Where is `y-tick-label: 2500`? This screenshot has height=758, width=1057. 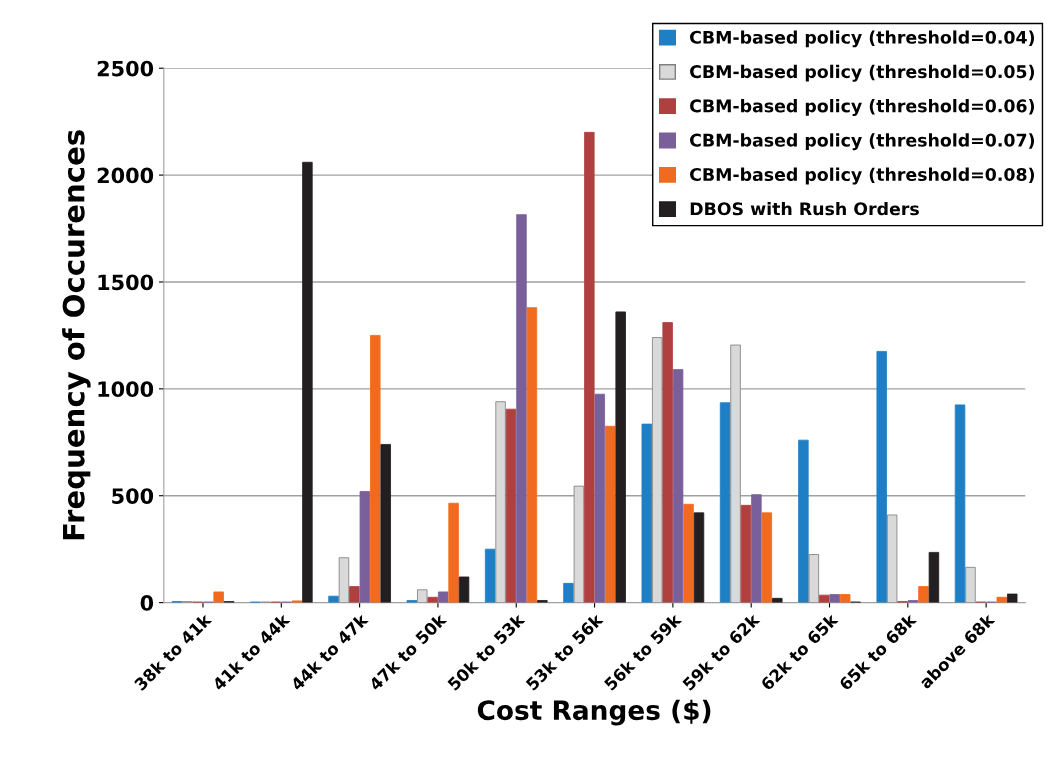
y-tick-label: 2500 is located at coordinates (125, 68).